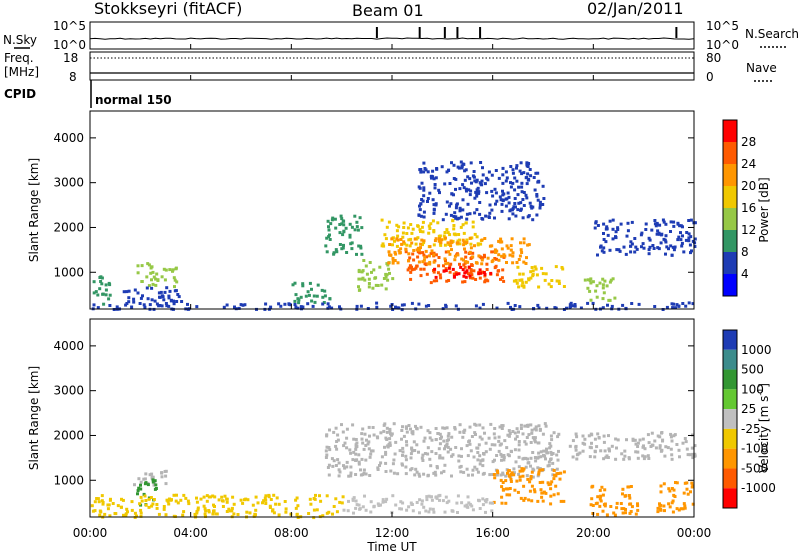 Image resolution: width=800 pixels, height=554 pixels. Describe the element at coordinates (763, 428) in the screenshot. I see `velocity-colorbar-label: Velocity [m s-1]` at that location.